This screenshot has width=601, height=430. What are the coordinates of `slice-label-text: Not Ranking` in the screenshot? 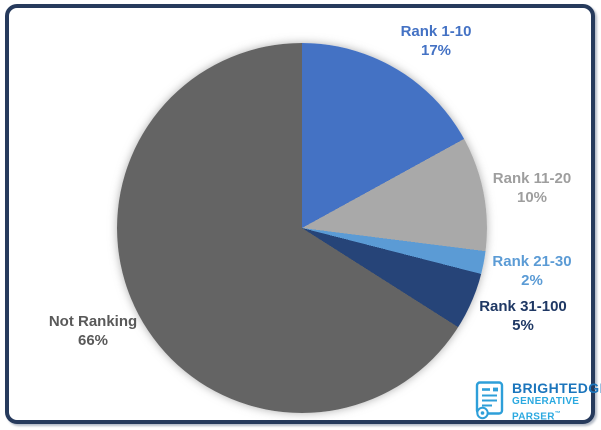 It's located at (93, 321).